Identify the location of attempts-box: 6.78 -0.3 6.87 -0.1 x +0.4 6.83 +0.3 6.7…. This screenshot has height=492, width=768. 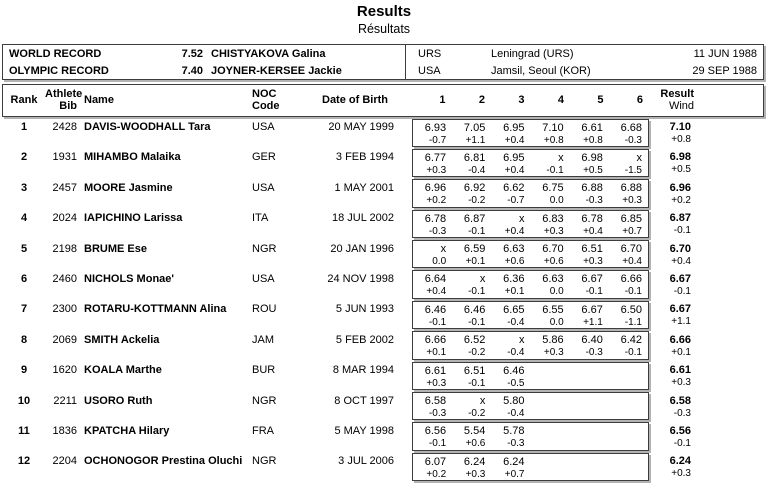
(530, 224).